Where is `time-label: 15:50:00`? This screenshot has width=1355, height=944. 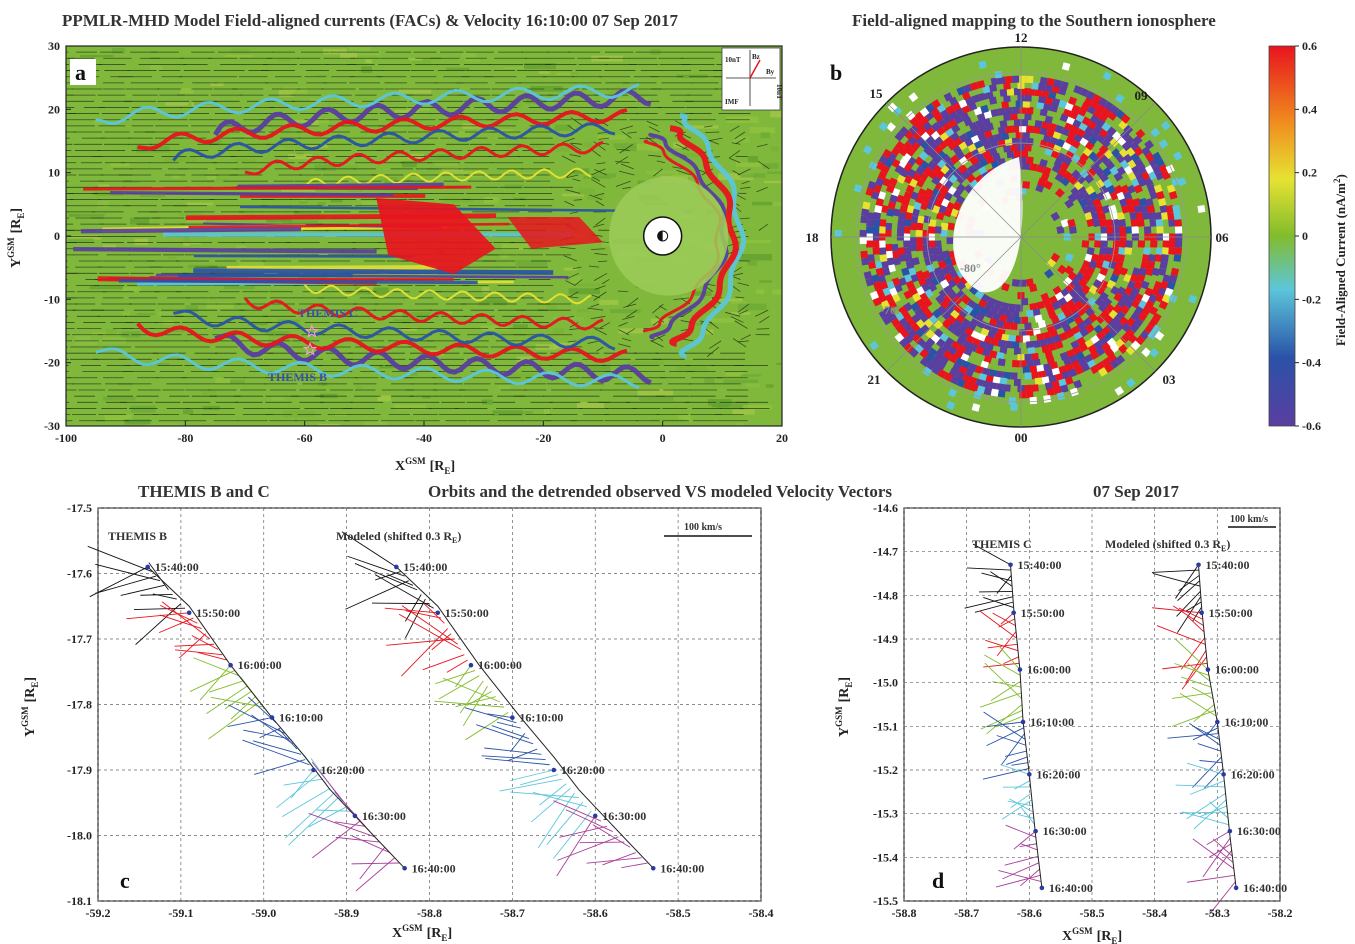
time-label: 15:50:00 is located at coordinates (1043, 613).